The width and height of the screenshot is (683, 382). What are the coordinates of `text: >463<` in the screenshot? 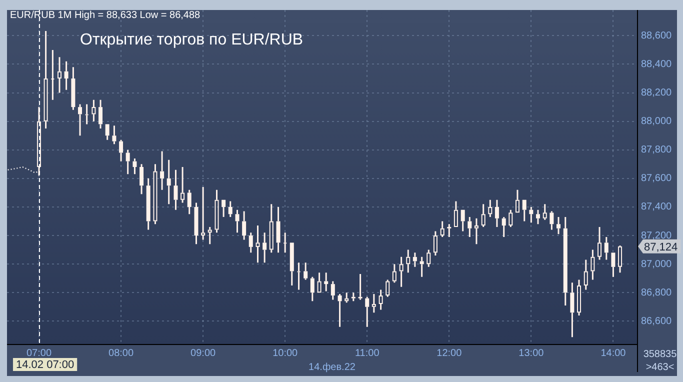 It's located at (660, 367).